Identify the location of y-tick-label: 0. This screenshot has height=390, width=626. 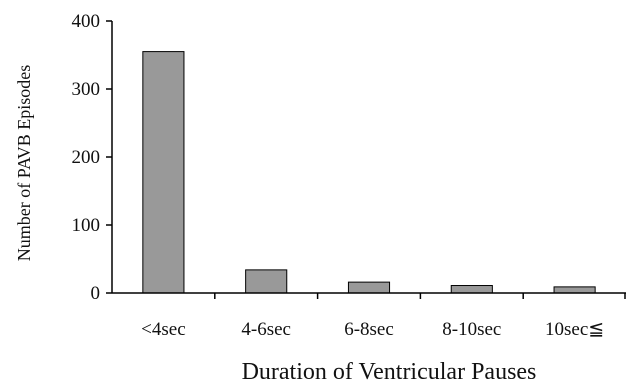
(96, 293).